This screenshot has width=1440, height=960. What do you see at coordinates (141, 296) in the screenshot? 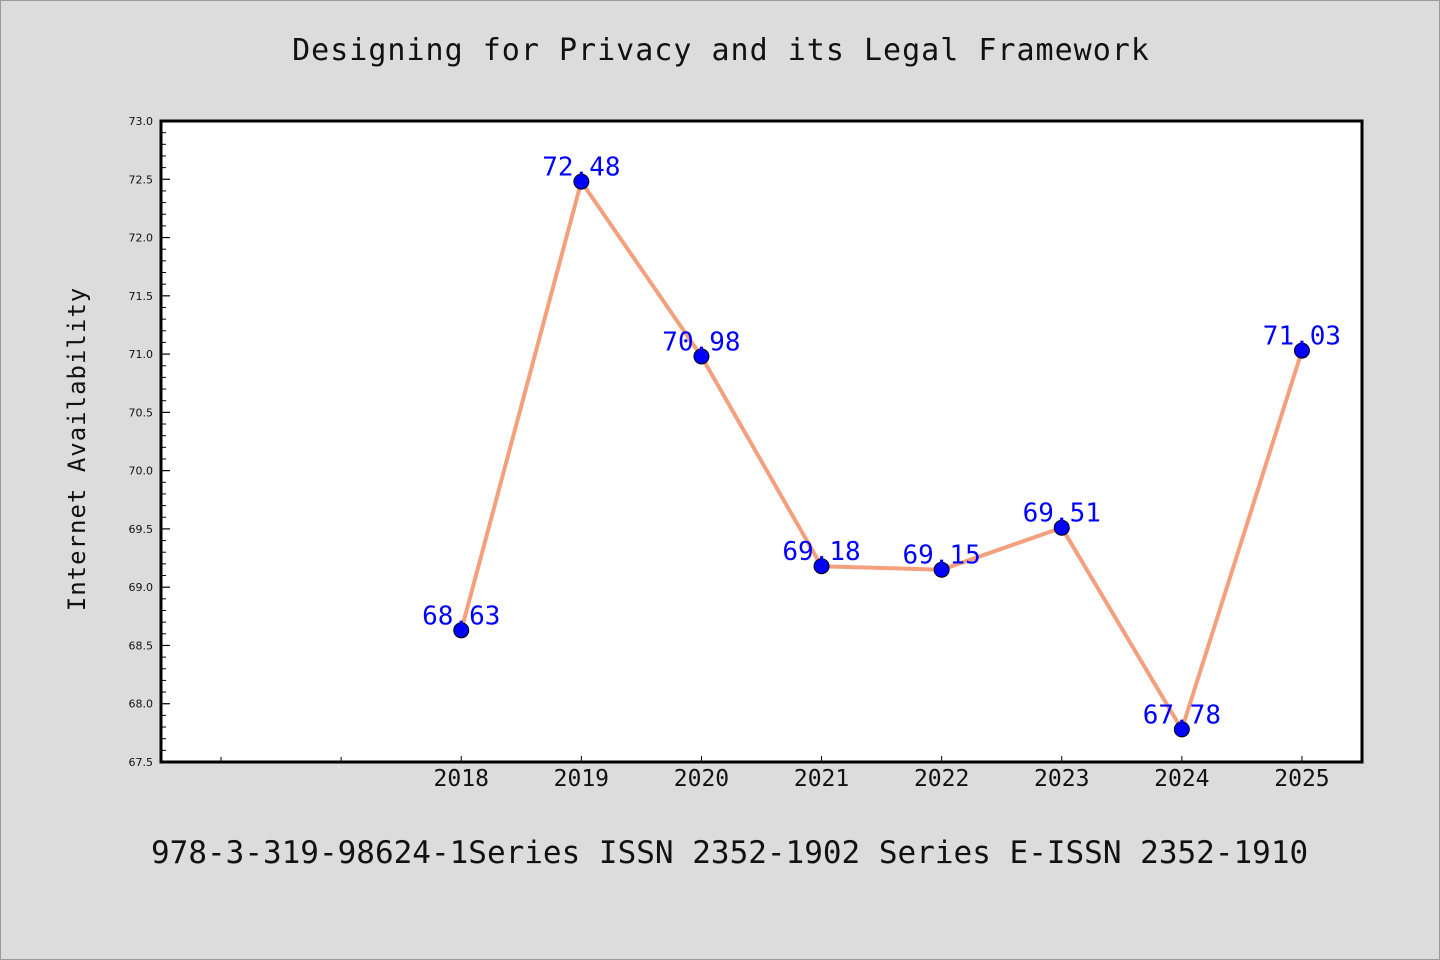
I see `y-tick-label: 71.5` at bounding box center [141, 296].